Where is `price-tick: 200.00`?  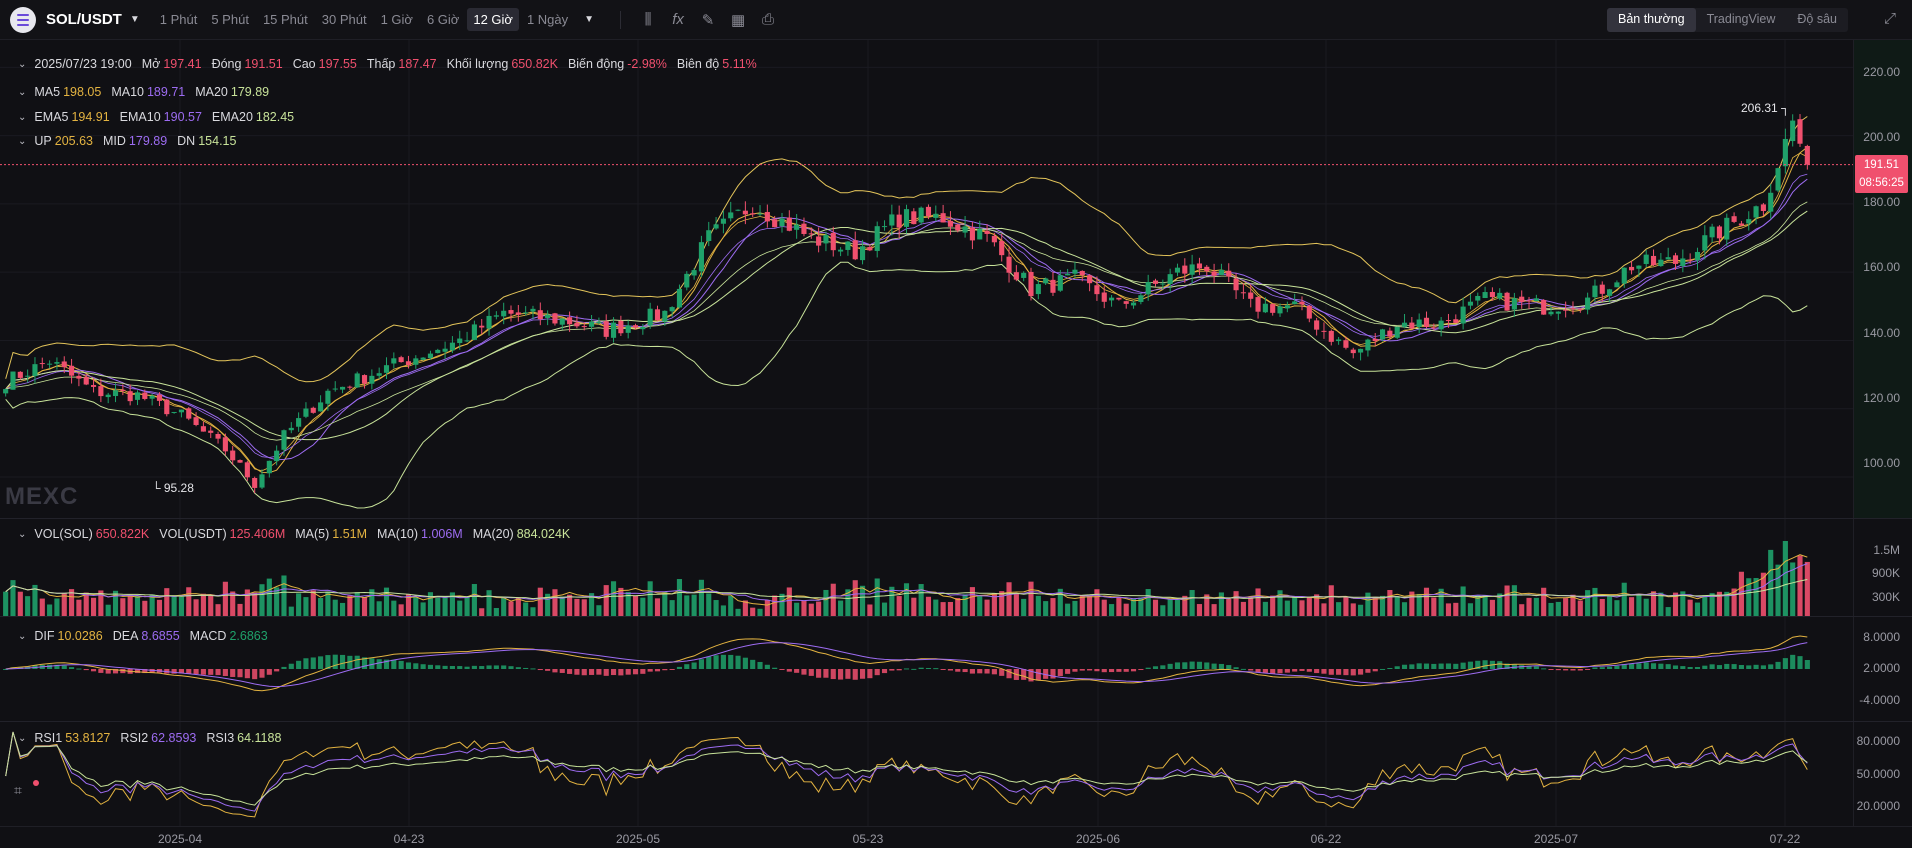 price-tick: 200.00 is located at coordinates (1881, 137).